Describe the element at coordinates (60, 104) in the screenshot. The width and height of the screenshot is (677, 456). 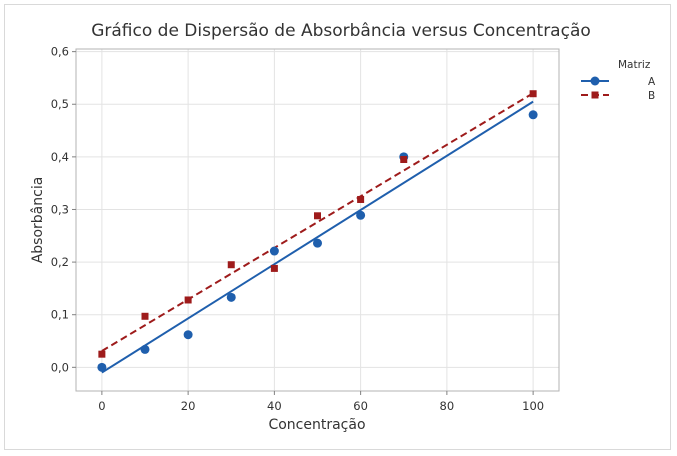
I see `y-tick-label: 0,5` at that location.